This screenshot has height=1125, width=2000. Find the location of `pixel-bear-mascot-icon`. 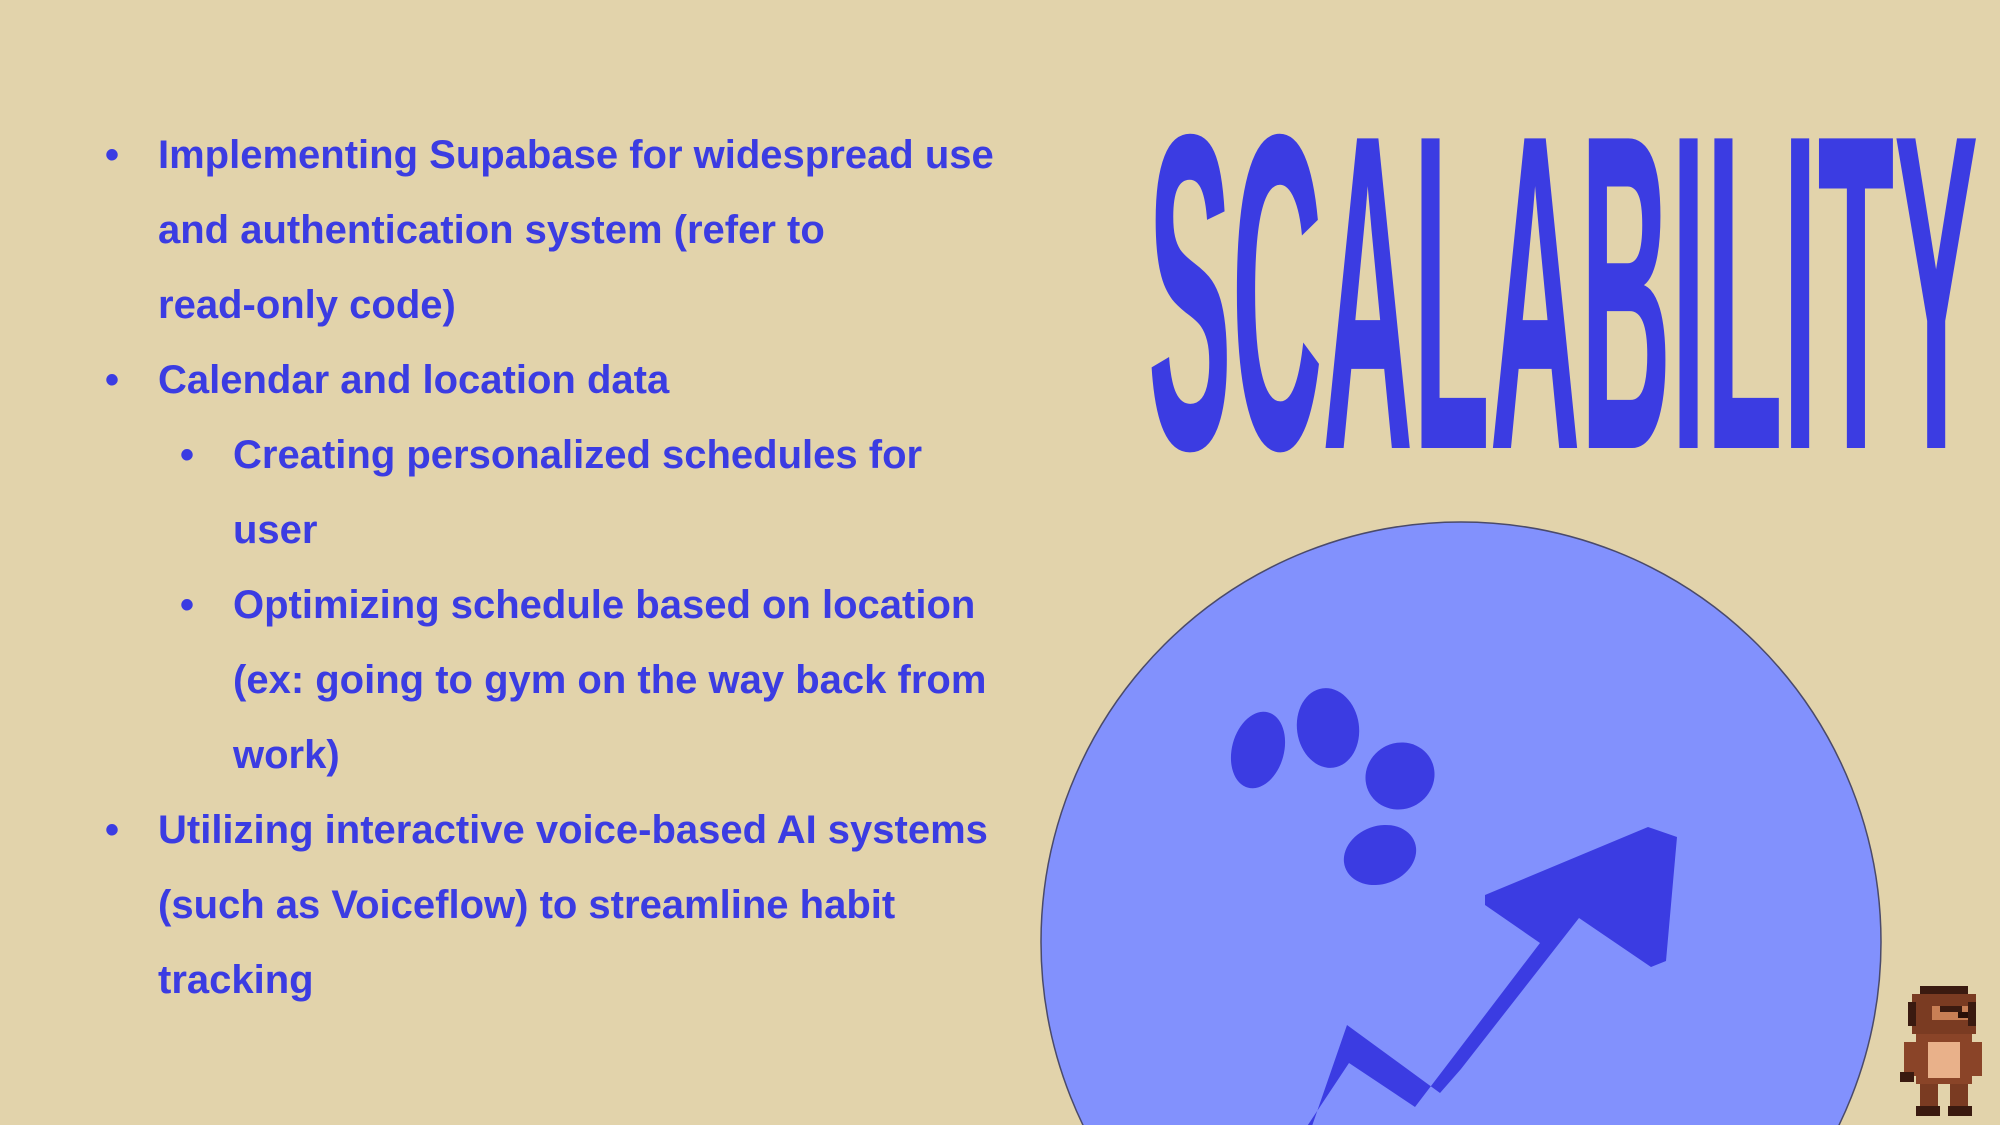

pixel-bear-mascot-icon is located at coordinates (1941, 1051).